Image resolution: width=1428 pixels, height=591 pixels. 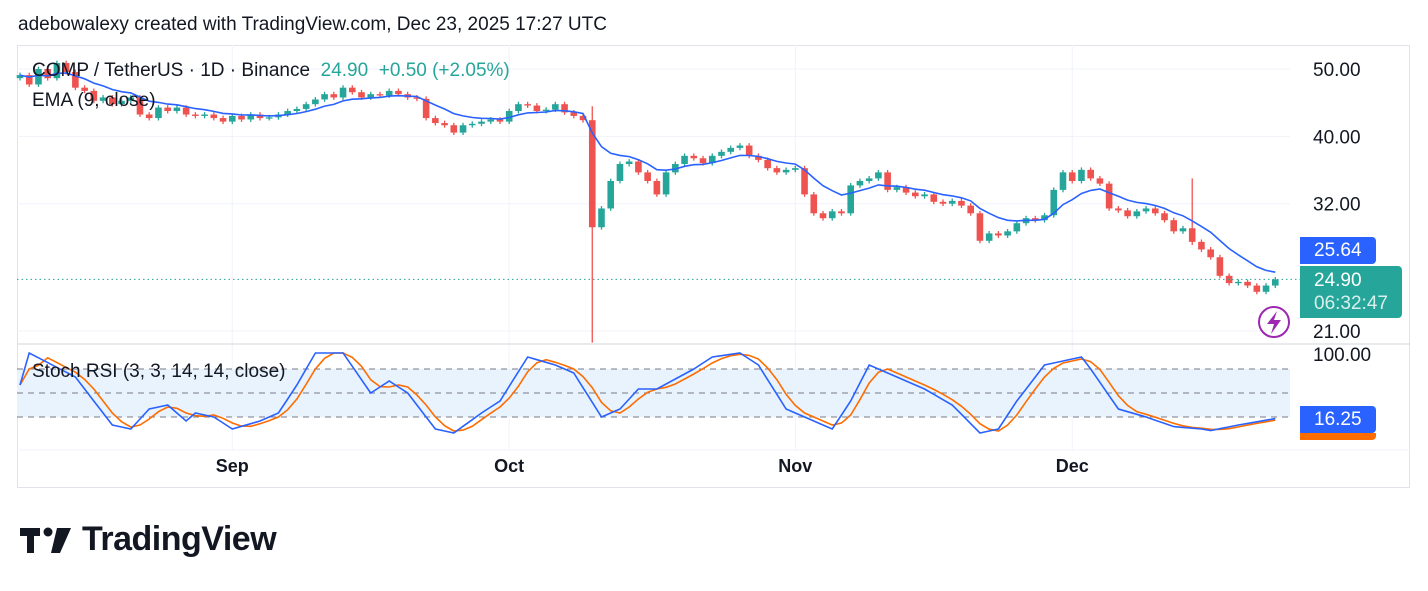 What do you see at coordinates (148, 539) in the screenshot?
I see `tradingview-logo: TradingView` at bounding box center [148, 539].